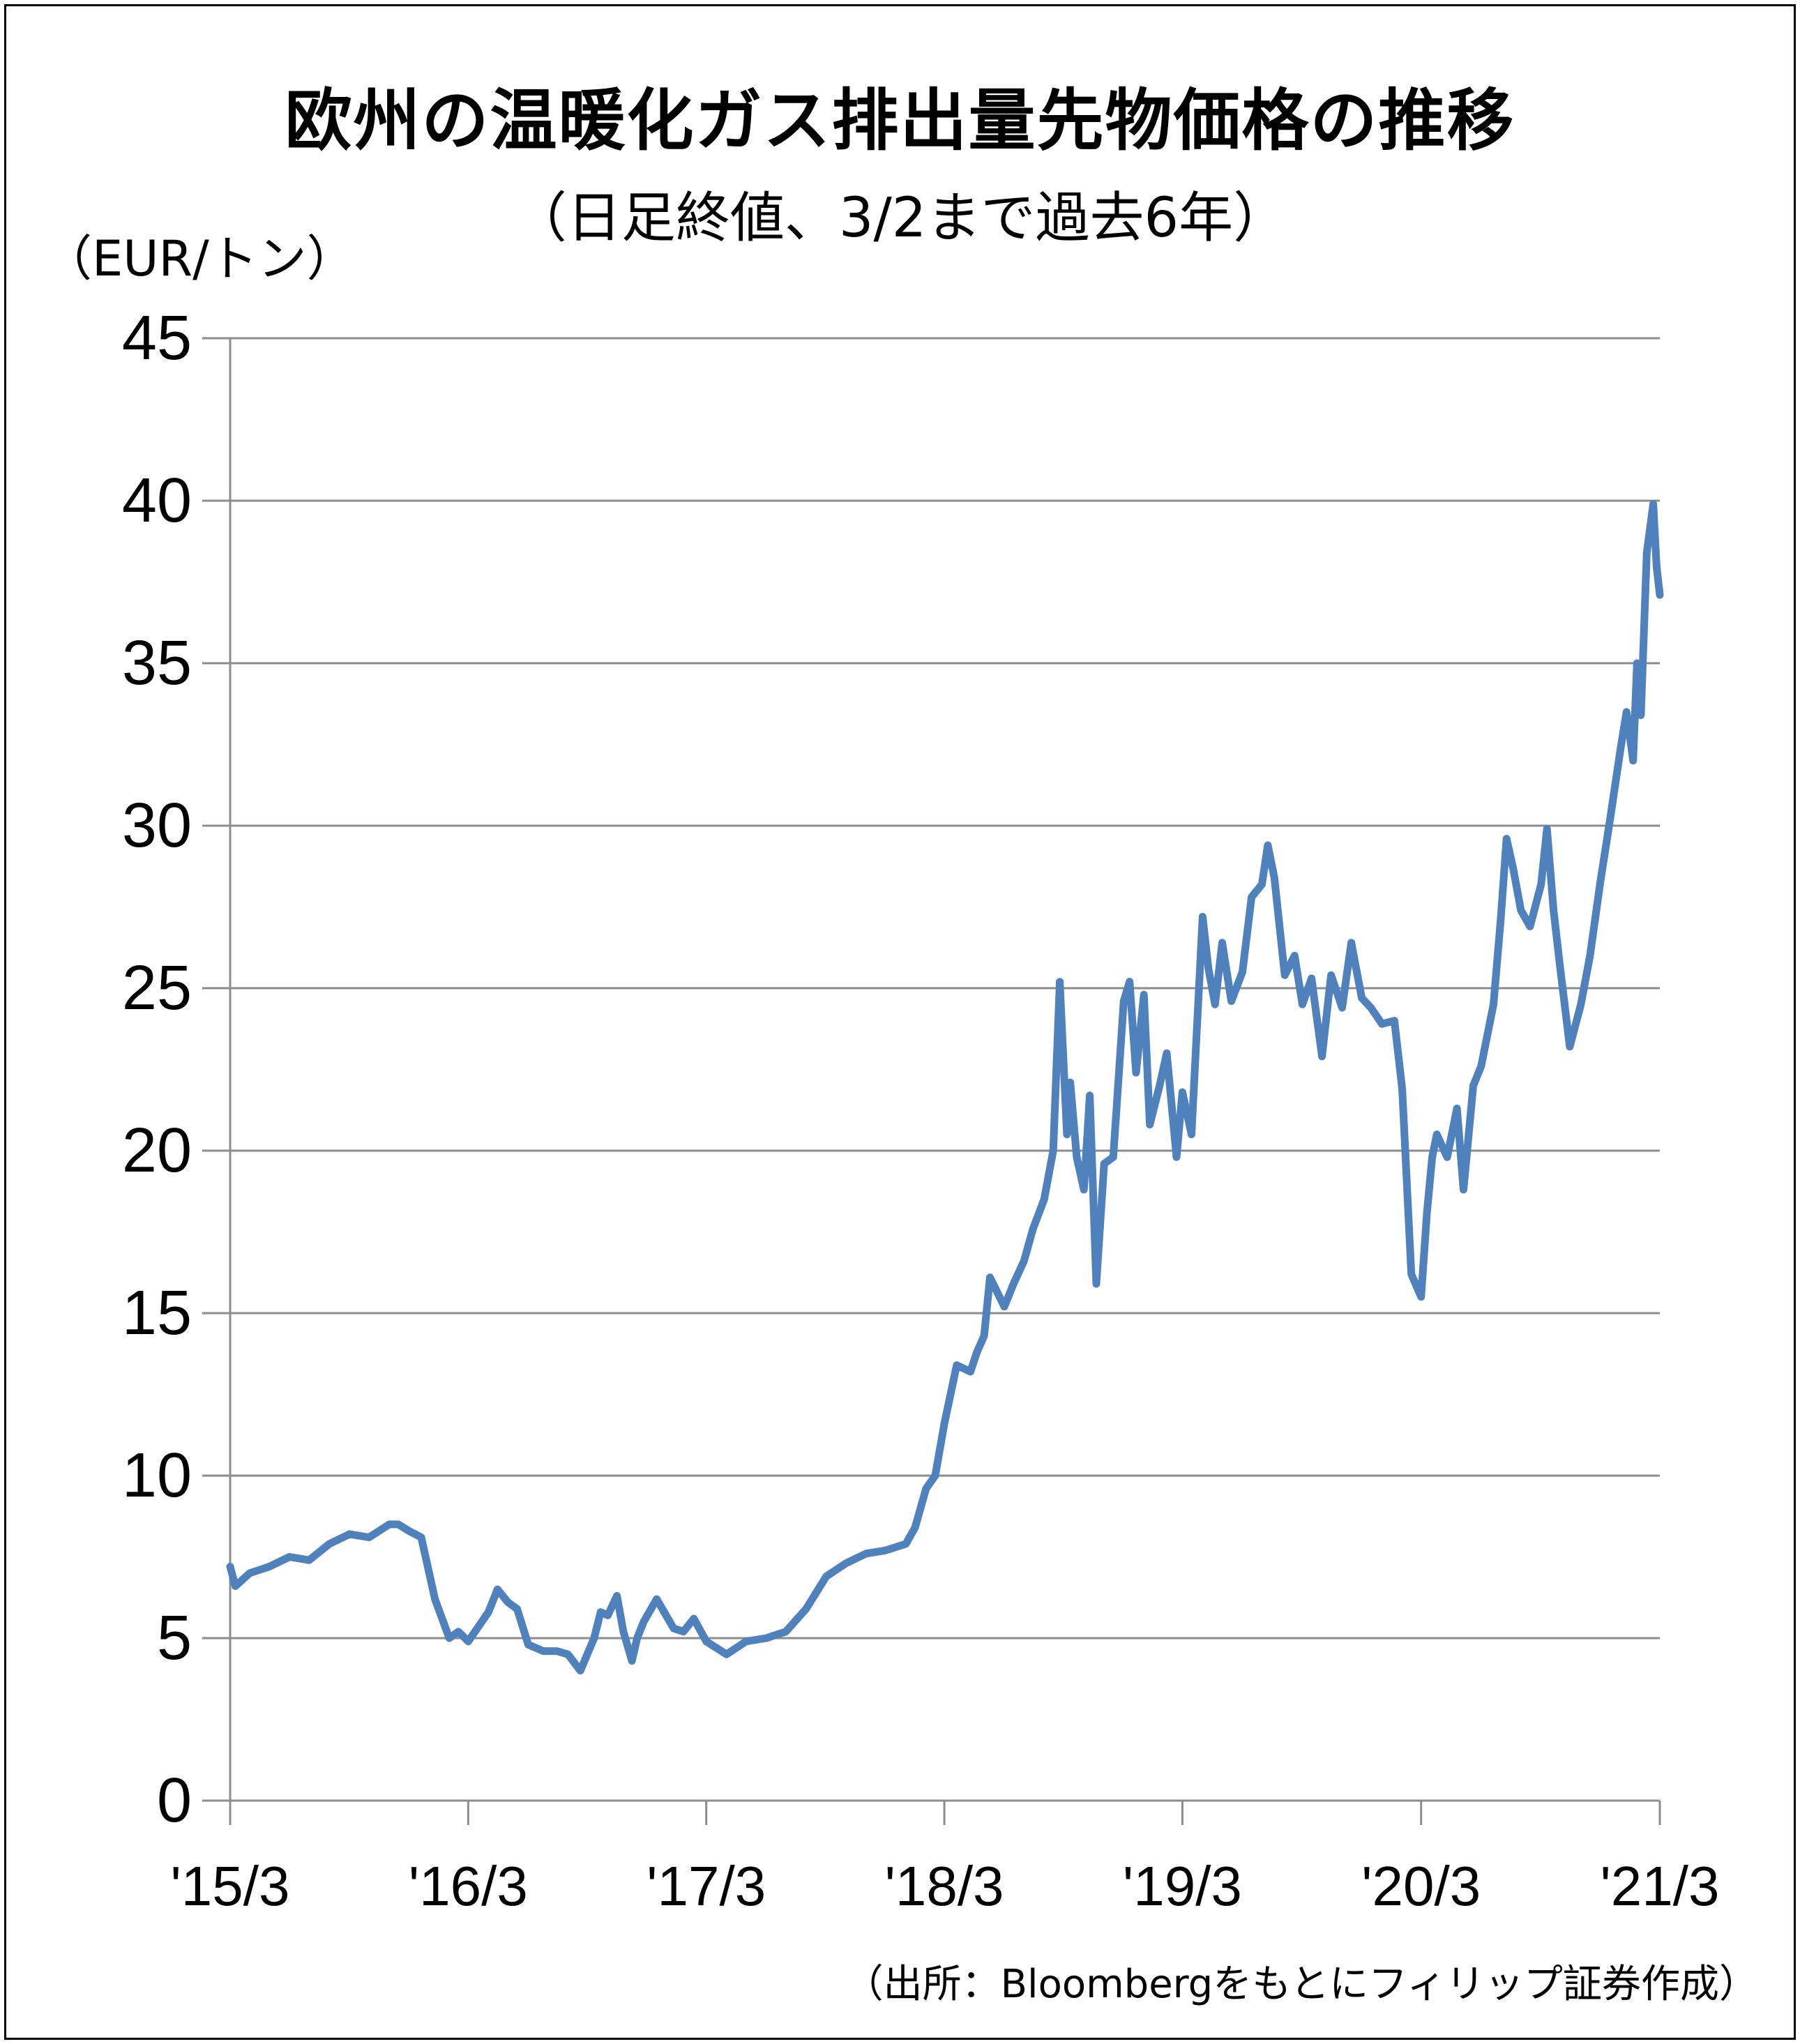 The image size is (1800, 2044). I want to click on y-tick-label: 40, so click(157, 501).